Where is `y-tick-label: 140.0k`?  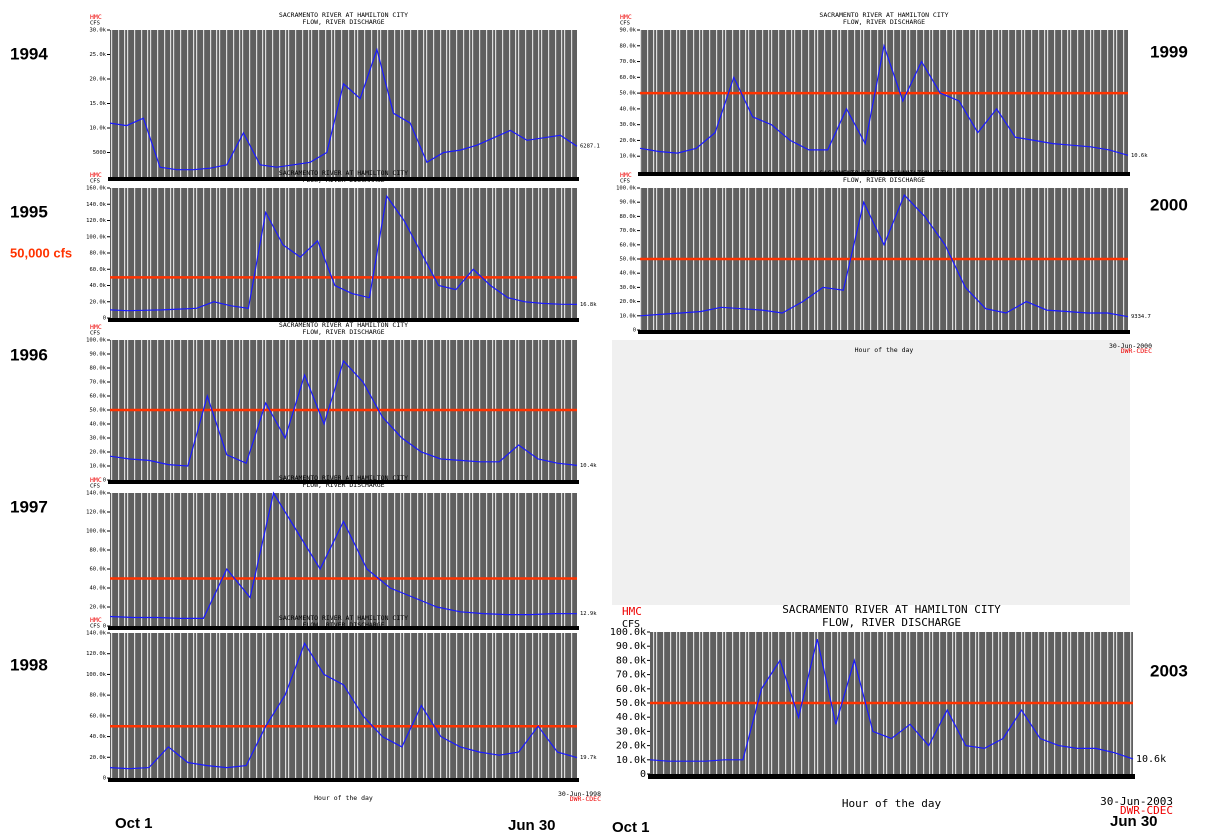
y-tick-label: 140.0k is located at coordinates (96, 494).